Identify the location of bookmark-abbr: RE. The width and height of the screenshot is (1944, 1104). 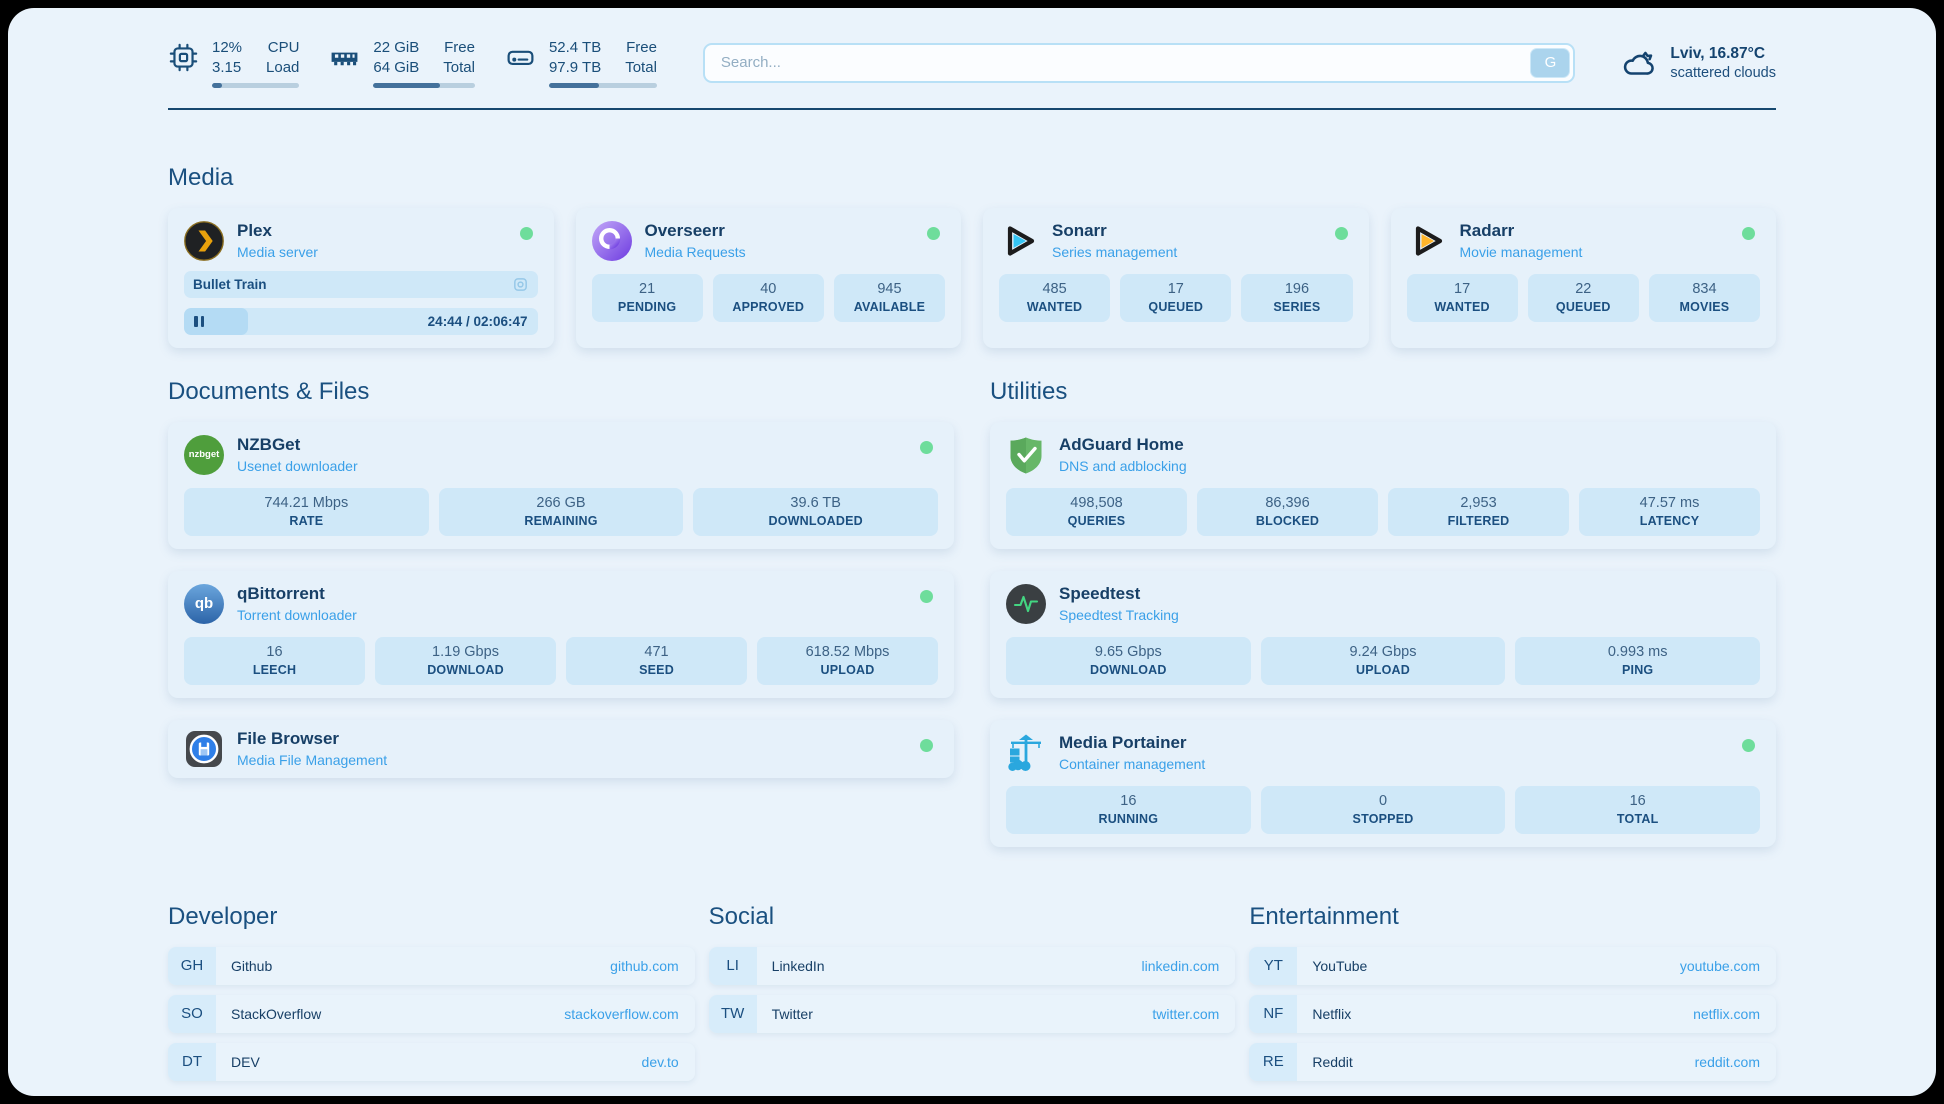
(1273, 1061).